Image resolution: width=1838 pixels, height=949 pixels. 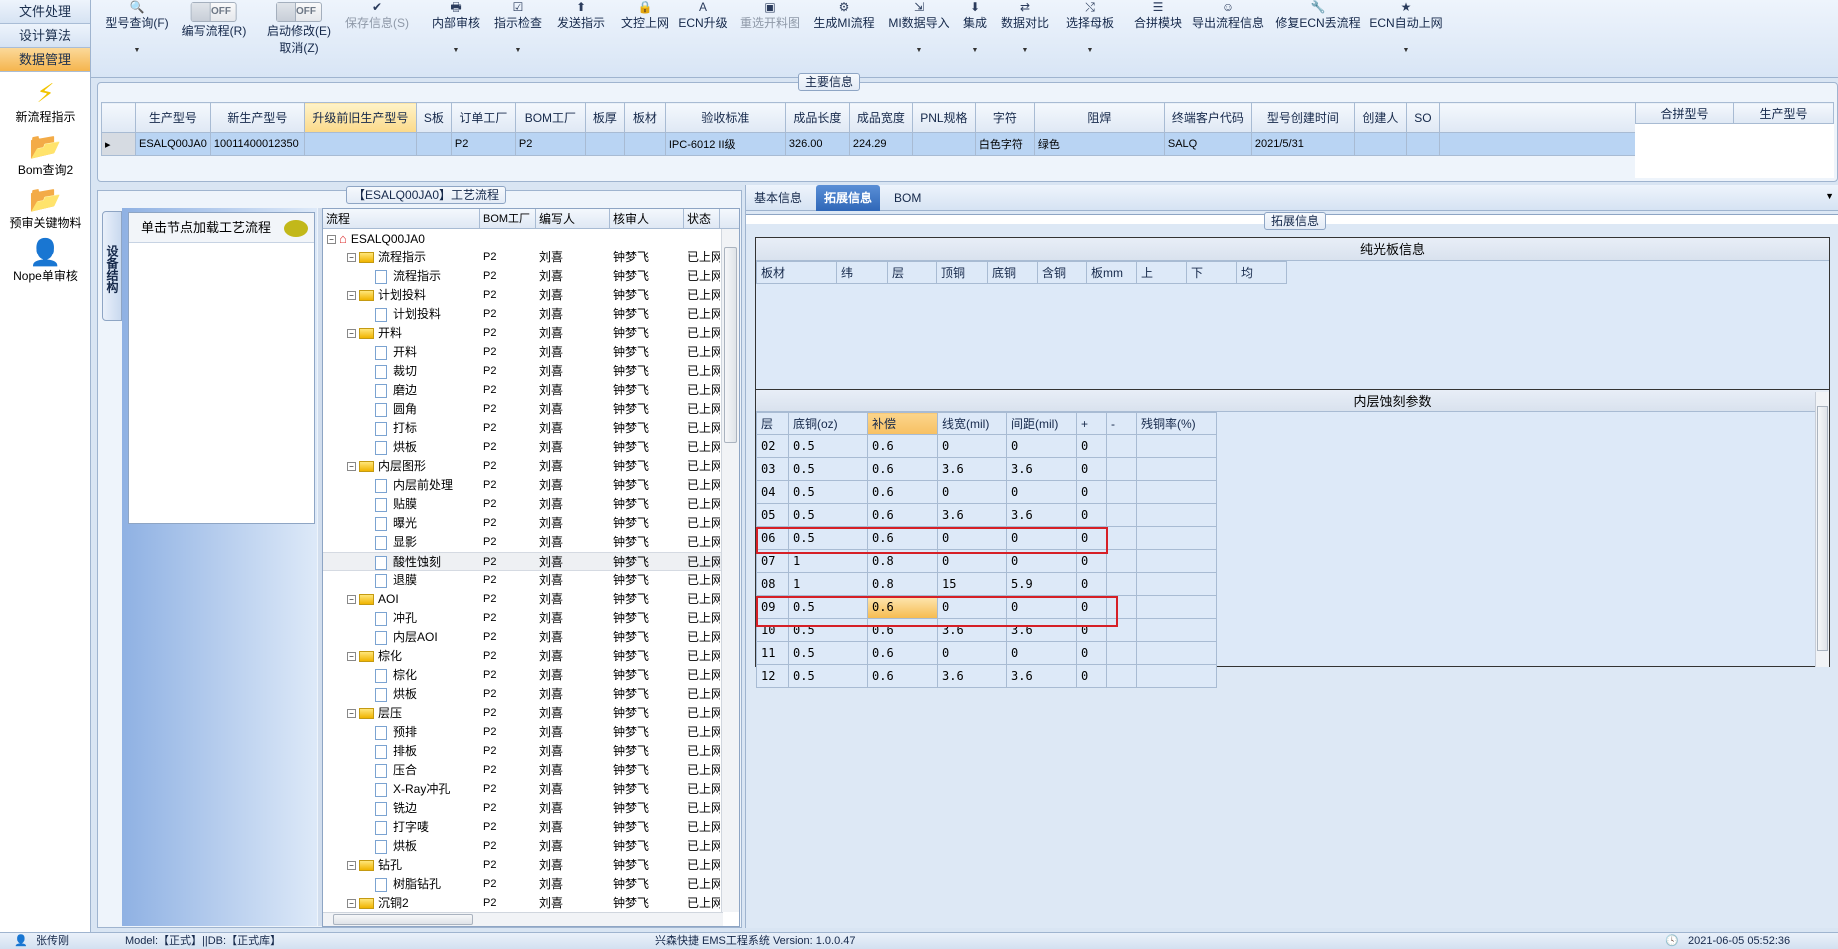 I want to click on column-header: -, so click(x=1121, y=423).